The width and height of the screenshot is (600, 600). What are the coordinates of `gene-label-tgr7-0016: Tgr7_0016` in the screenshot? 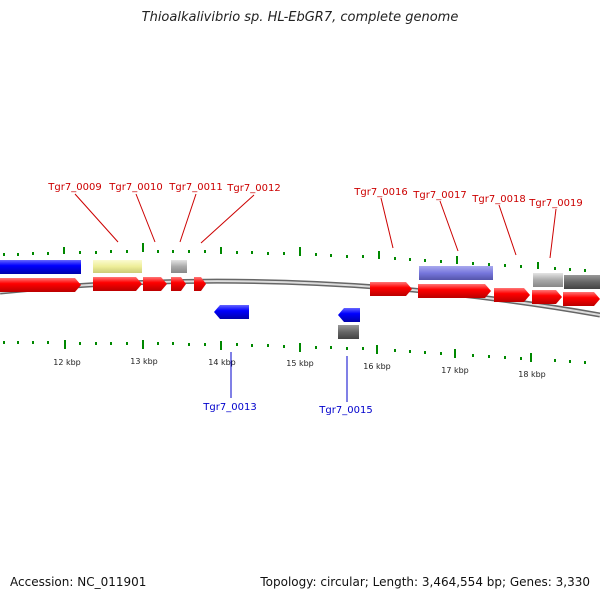 It's located at (380, 192).